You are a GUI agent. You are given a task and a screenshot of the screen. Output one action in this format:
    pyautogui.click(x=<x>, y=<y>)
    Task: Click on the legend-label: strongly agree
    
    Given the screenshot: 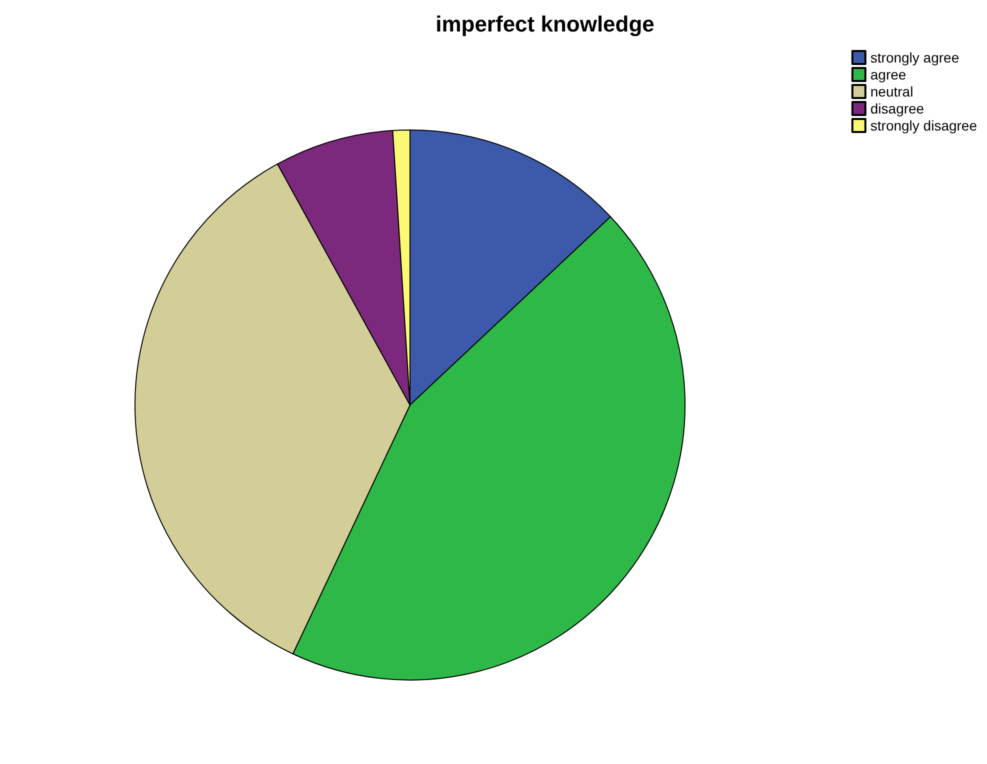 What is the action you would take?
    pyautogui.click(x=915, y=58)
    